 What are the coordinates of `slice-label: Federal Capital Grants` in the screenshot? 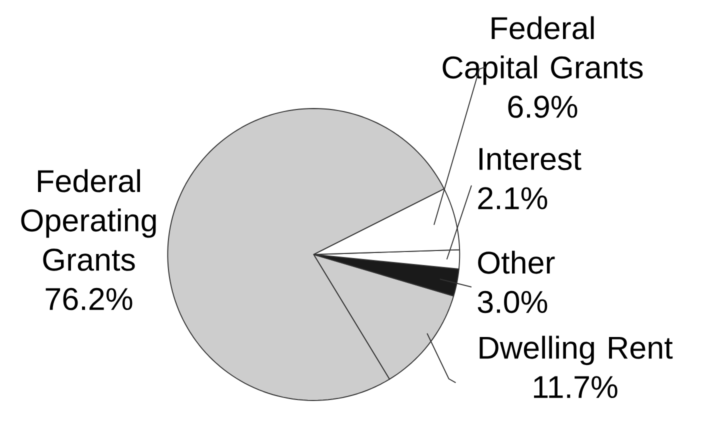 It's located at (542, 50).